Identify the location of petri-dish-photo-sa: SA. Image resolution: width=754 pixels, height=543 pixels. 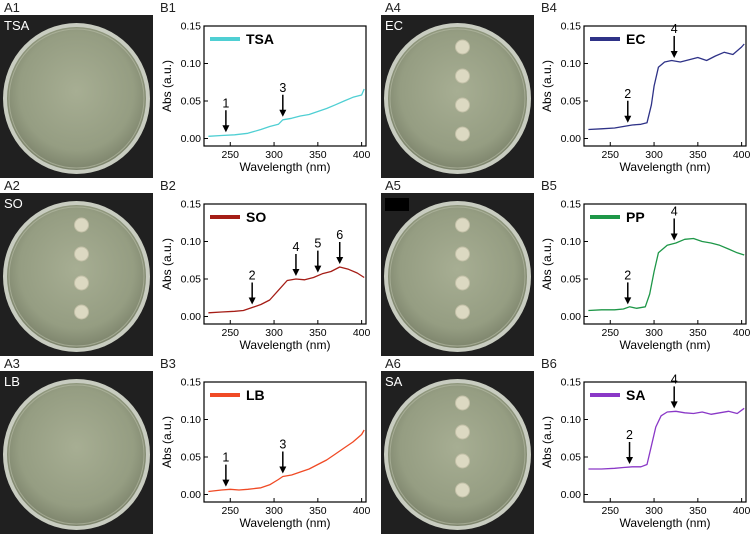
(457, 452).